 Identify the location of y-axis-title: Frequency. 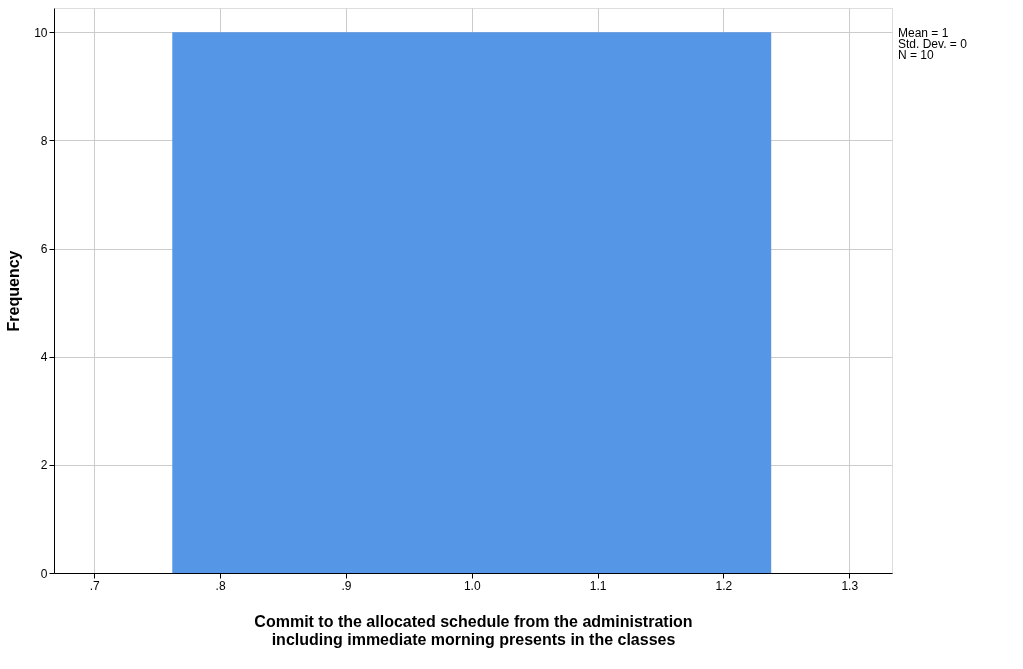
(14, 291).